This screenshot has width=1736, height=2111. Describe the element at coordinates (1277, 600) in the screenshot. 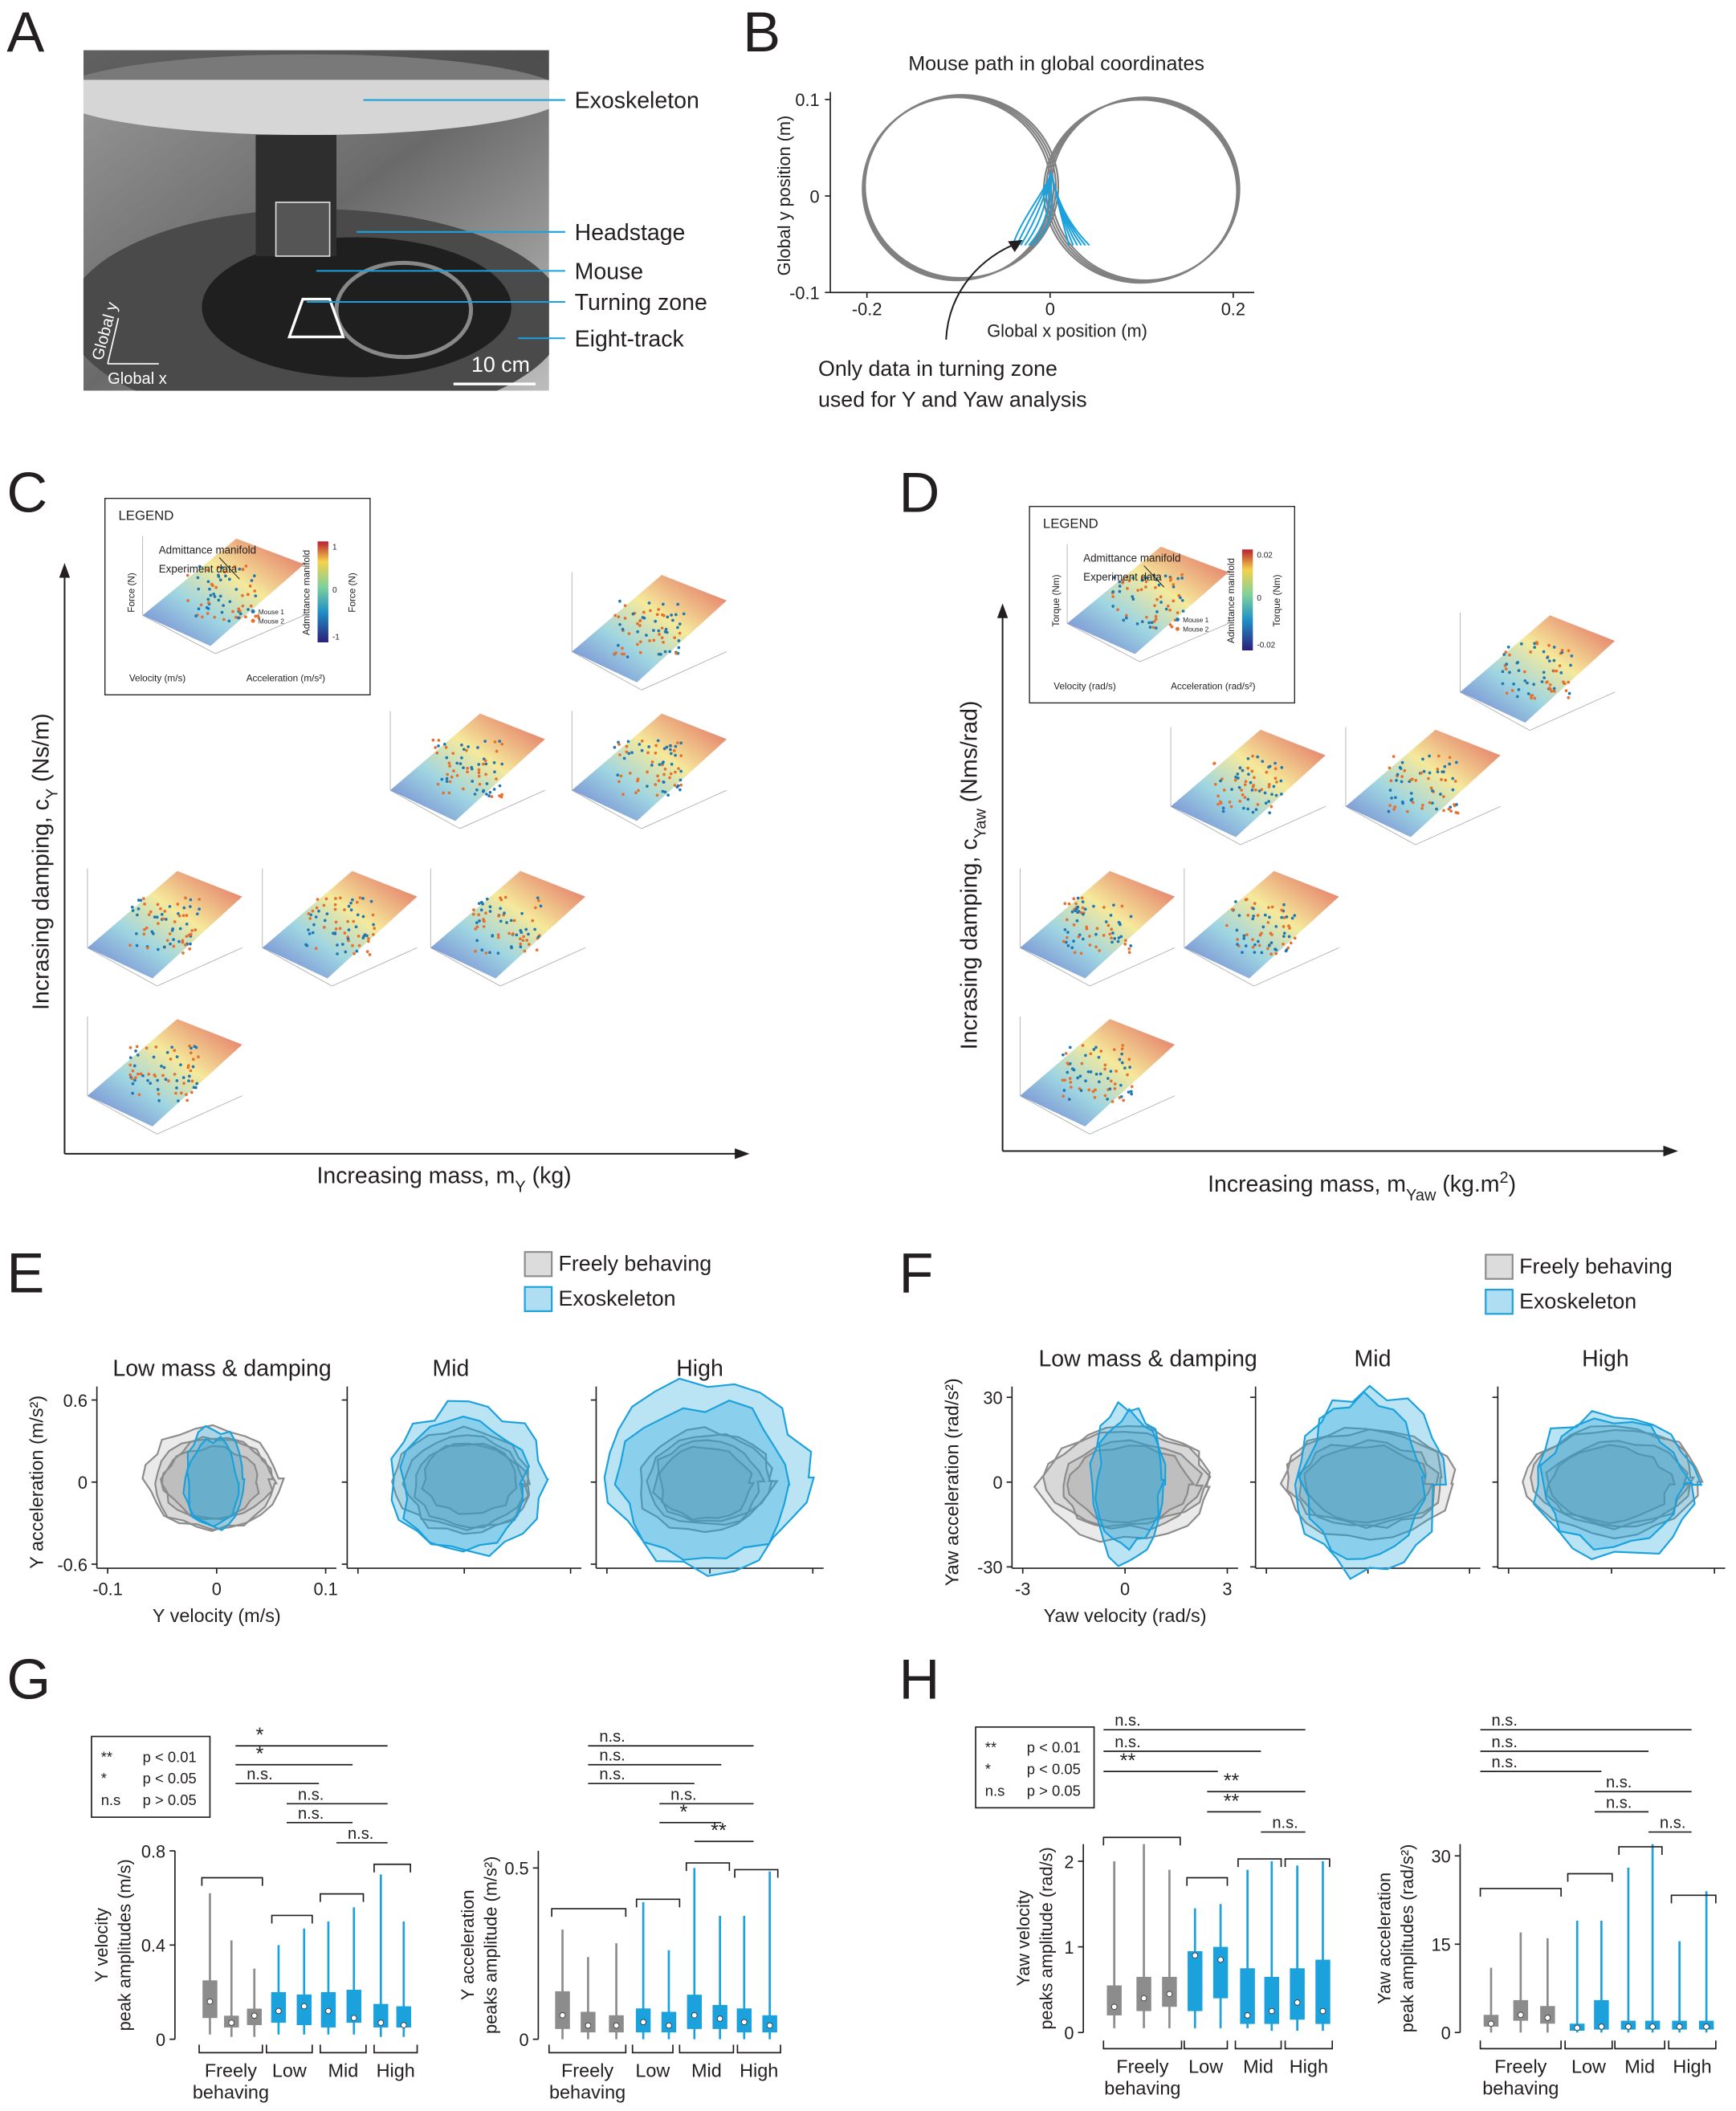

I see `colorbar-unit: Torque (Nm)` at that location.